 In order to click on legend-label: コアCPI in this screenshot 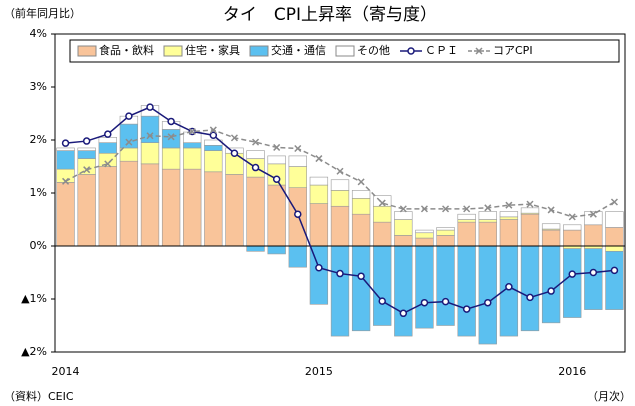, I will do `click(513, 50)`.